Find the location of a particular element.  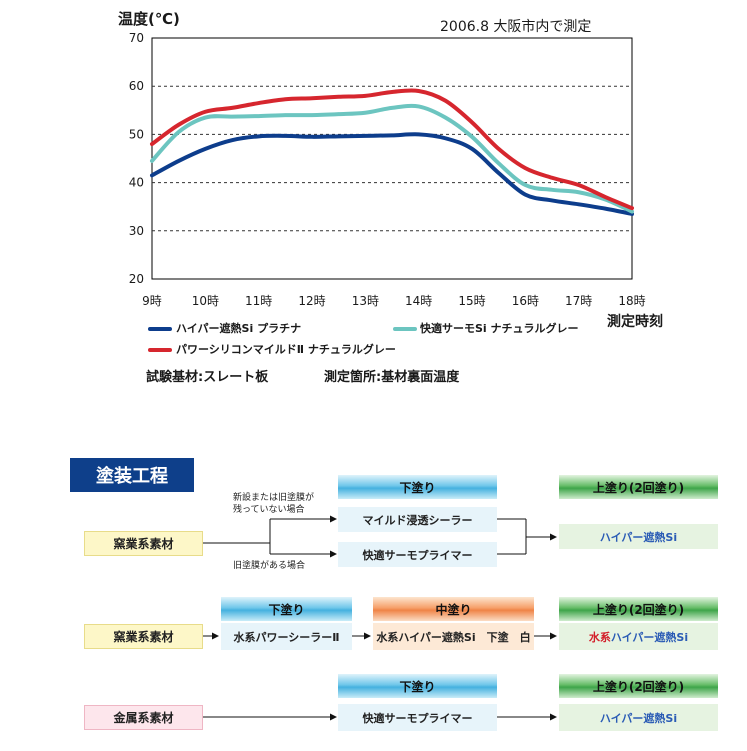

y-tick-label: 50 is located at coordinates (136, 134).